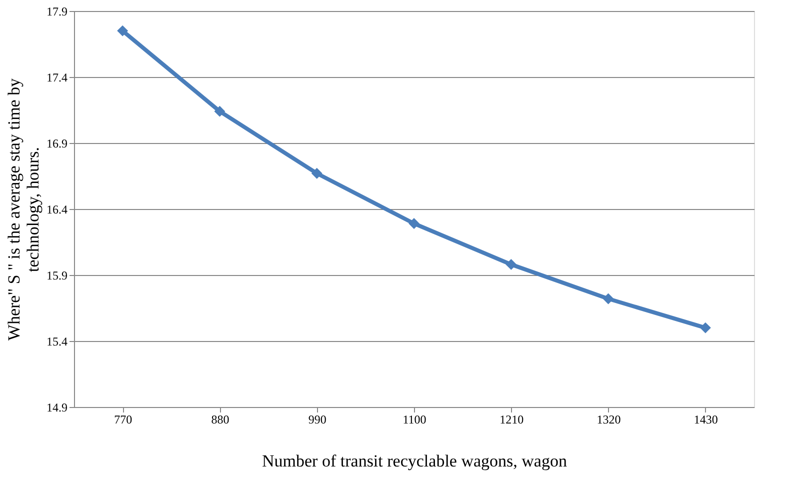 The height and width of the screenshot is (490, 807). I want to click on x-tick-label: 1100, so click(414, 419).